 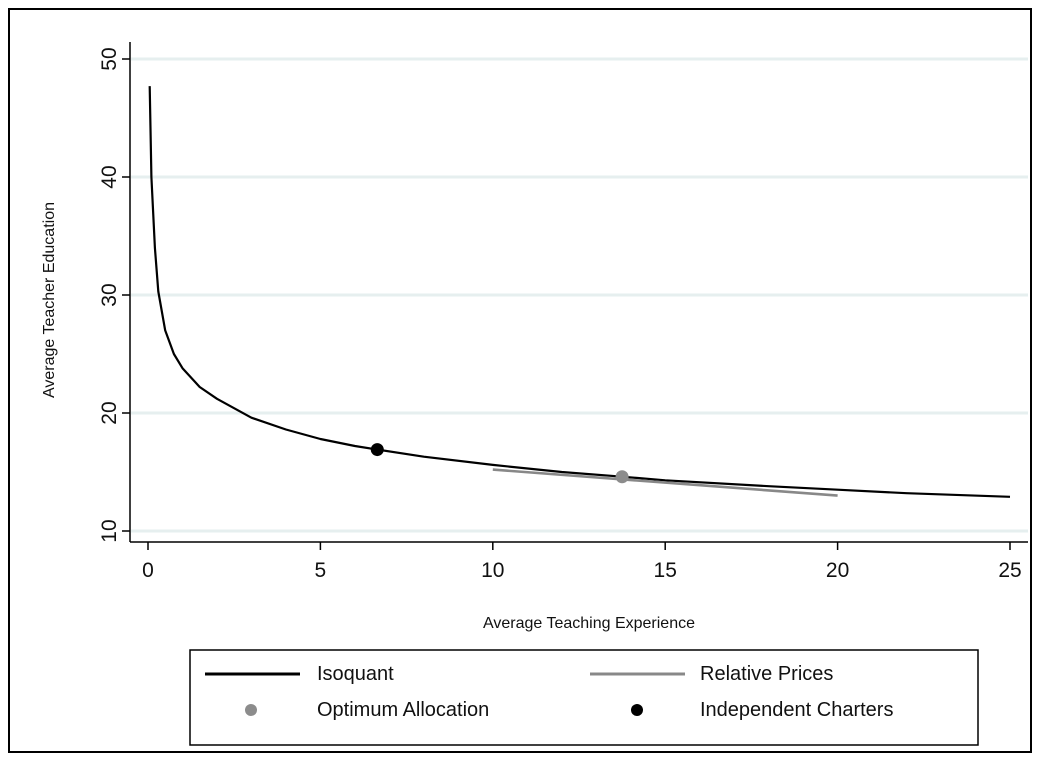 I want to click on legend-charters-swatch, so click(x=637, y=710).